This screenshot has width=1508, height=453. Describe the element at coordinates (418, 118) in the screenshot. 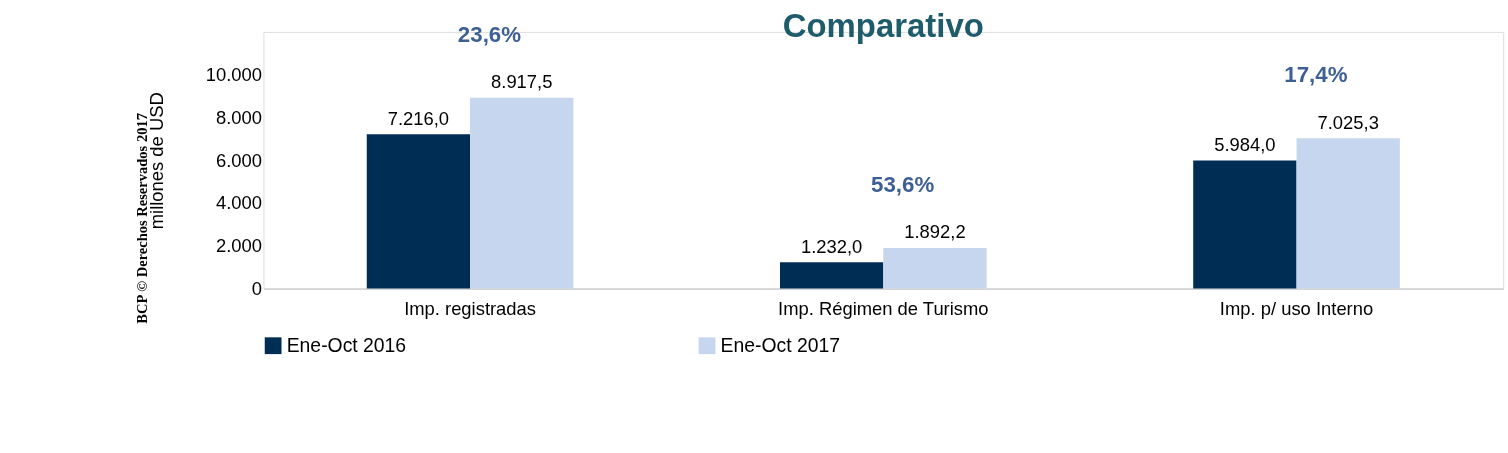

I see `data-label: 7.216,0` at that location.